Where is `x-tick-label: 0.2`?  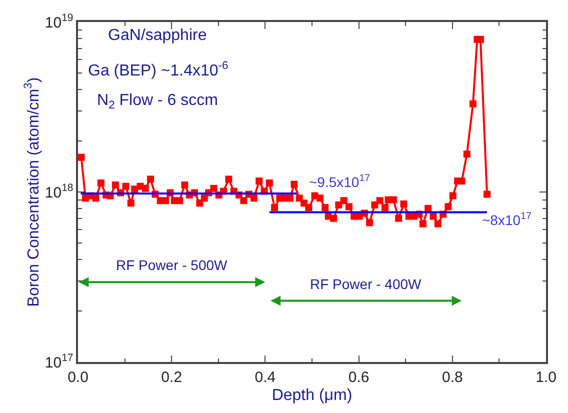 x-tick-label: 0.2 is located at coordinates (171, 377).